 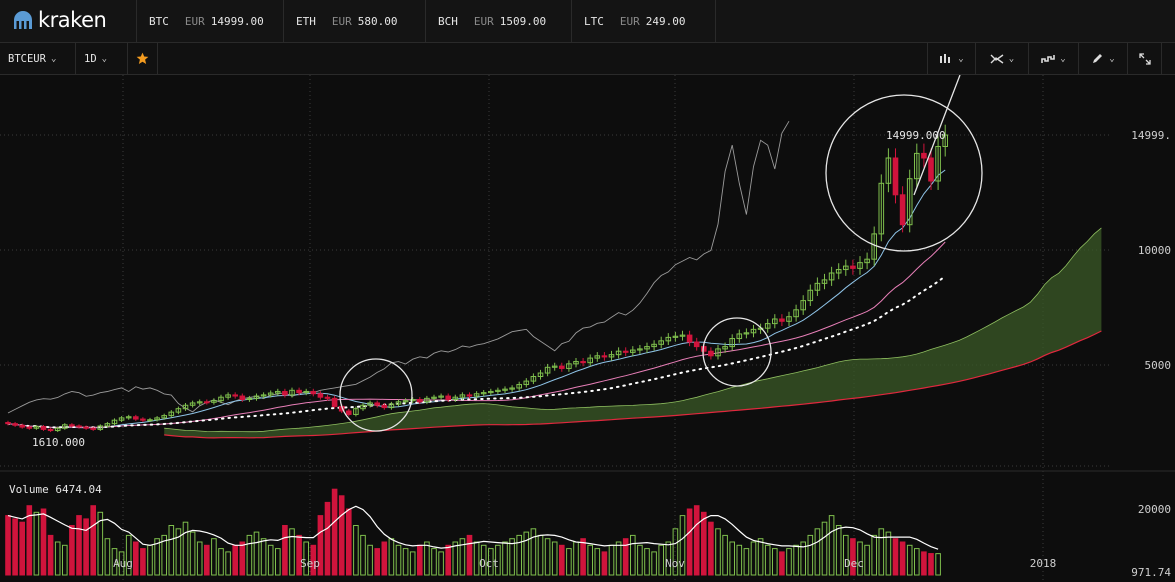 What do you see at coordinates (489, 563) in the screenshot?
I see `time-tick-label: Oct` at bounding box center [489, 563].